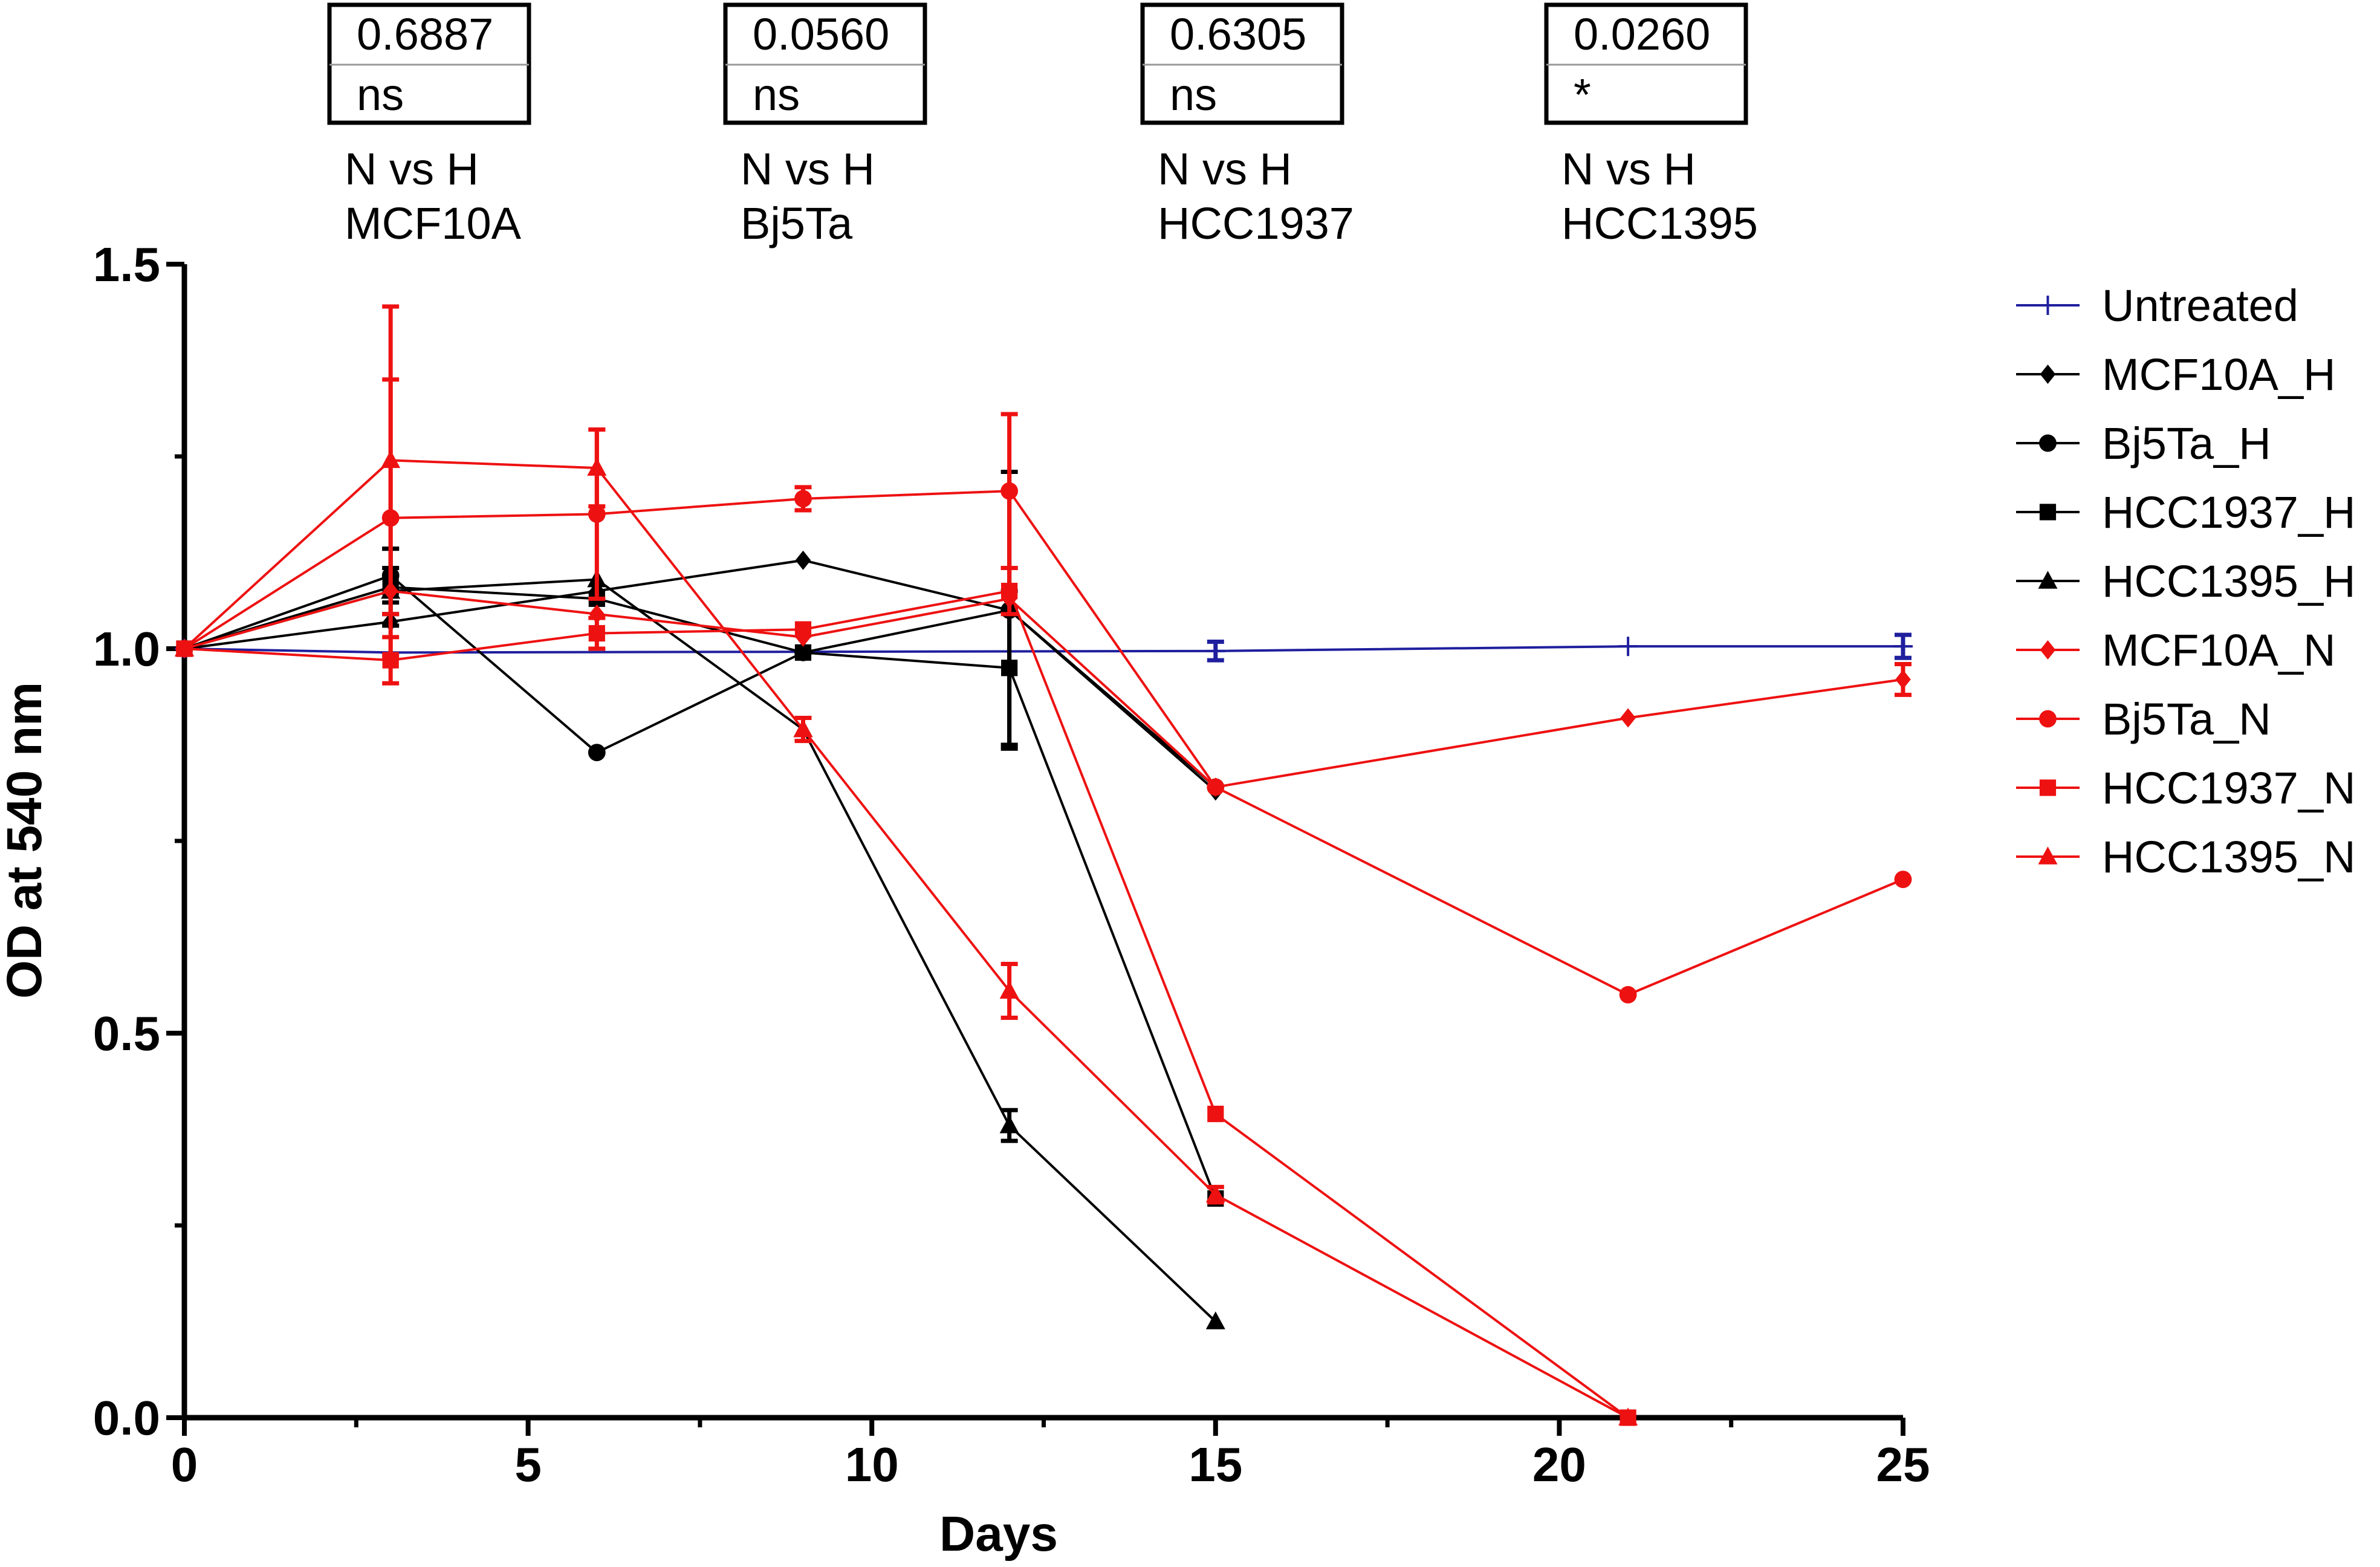  Describe the element at coordinates (126, 1033) in the screenshot. I see `y-tick-label: 0.5` at that location.